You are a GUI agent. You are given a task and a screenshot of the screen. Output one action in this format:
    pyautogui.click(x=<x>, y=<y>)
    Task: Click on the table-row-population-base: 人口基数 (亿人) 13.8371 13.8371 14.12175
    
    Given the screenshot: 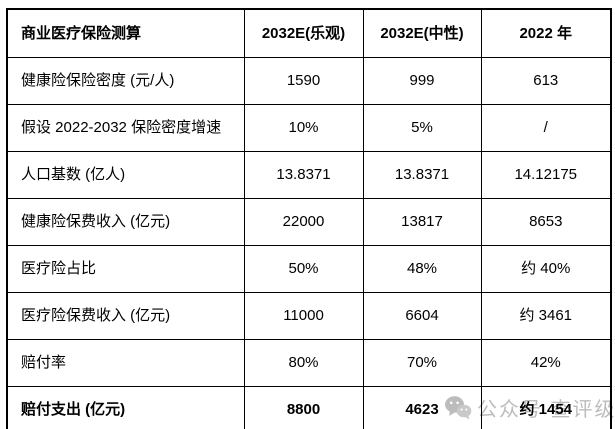 What is the action you would take?
    pyautogui.click(x=309, y=175)
    